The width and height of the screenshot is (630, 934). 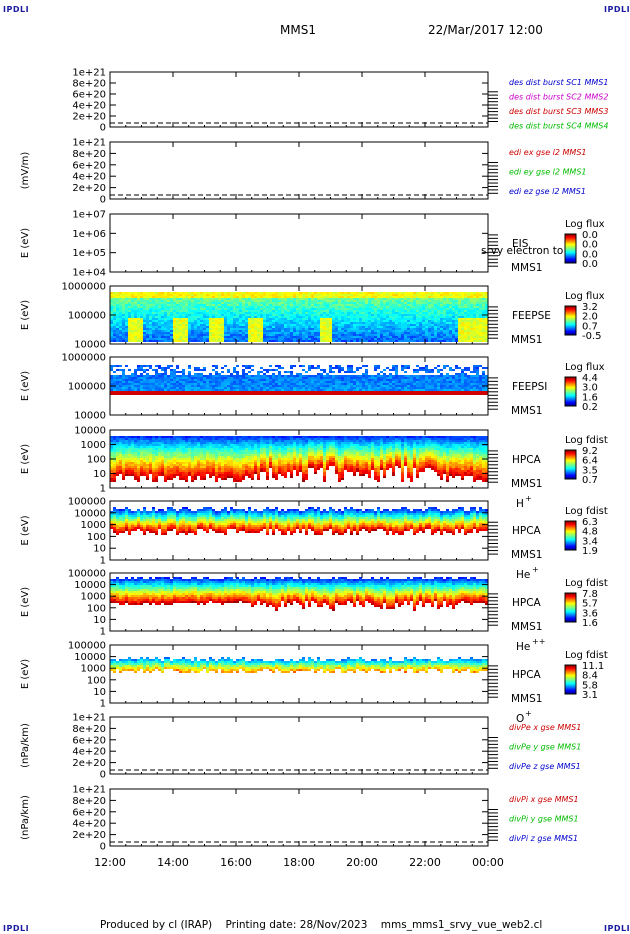 What do you see at coordinates (531, 316) in the screenshot?
I see `instrument-label-feepse: FEEPSE` at bounding box center [531, 316].